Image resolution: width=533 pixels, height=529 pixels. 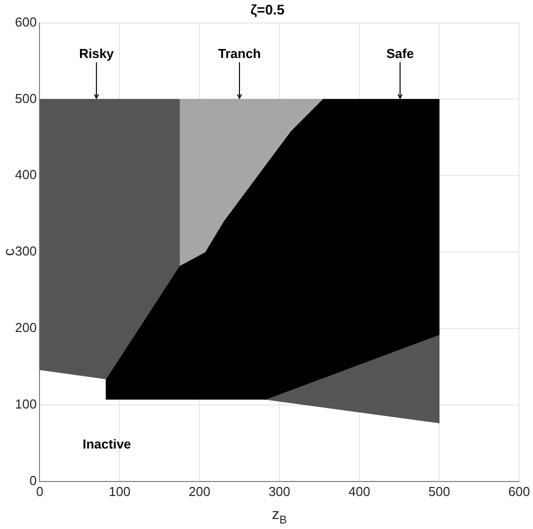 What do you see at coordinates (25, 174) in the screenshot?
I see `y-tick-label: 400` at bounding box center [25, 174].